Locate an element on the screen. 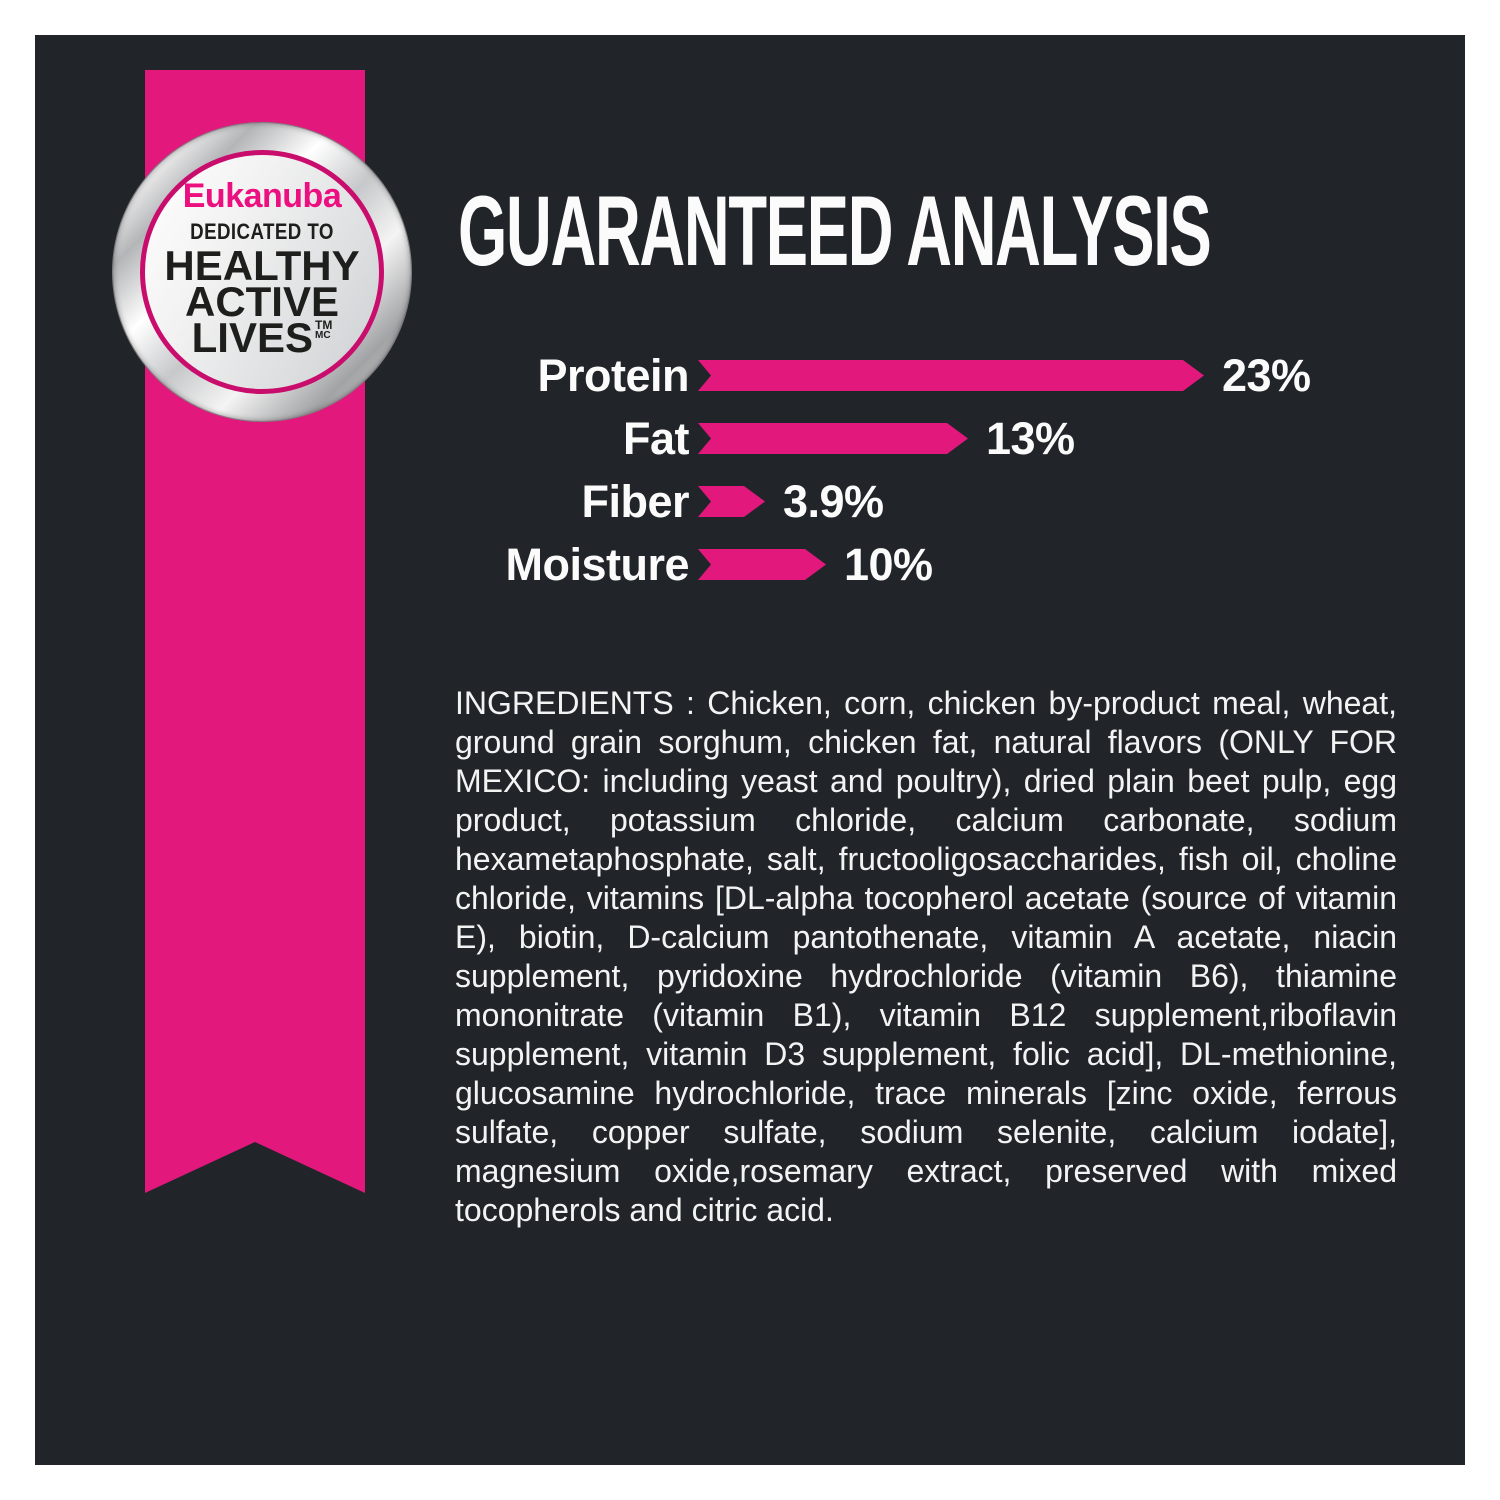  seal-tagline-line: HEALTHY is located at coordinates (262, 265).